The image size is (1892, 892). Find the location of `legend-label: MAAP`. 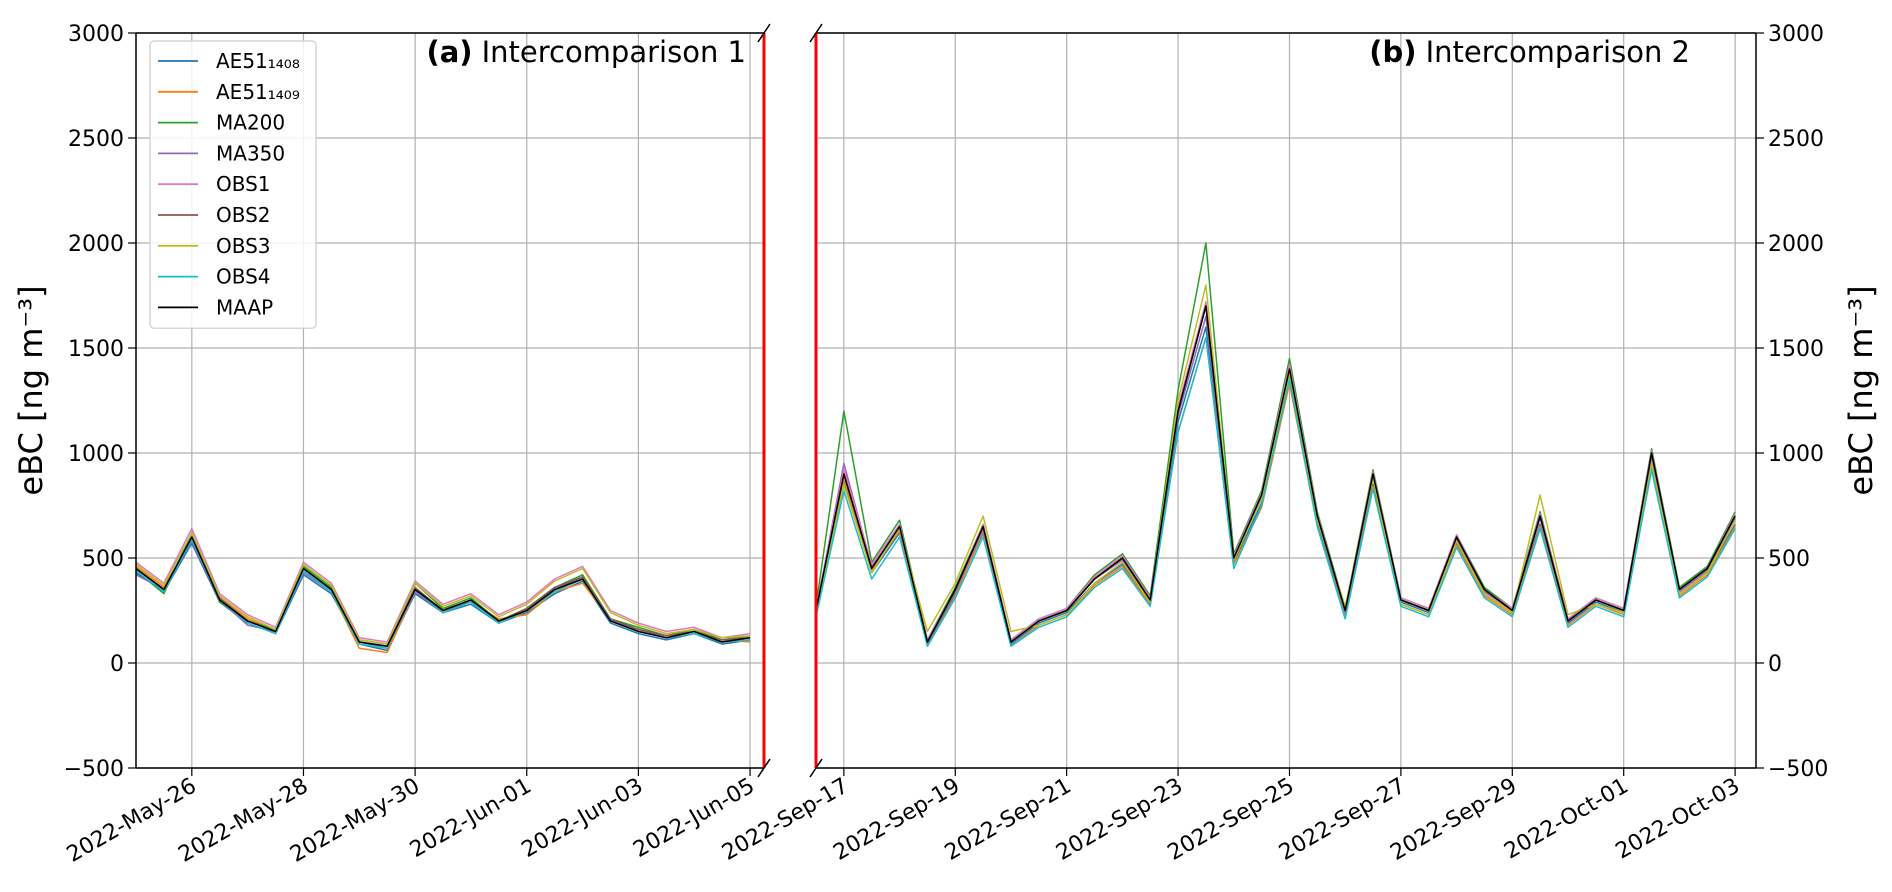

legend-label: MAAP is located at coordinates (244, 307).